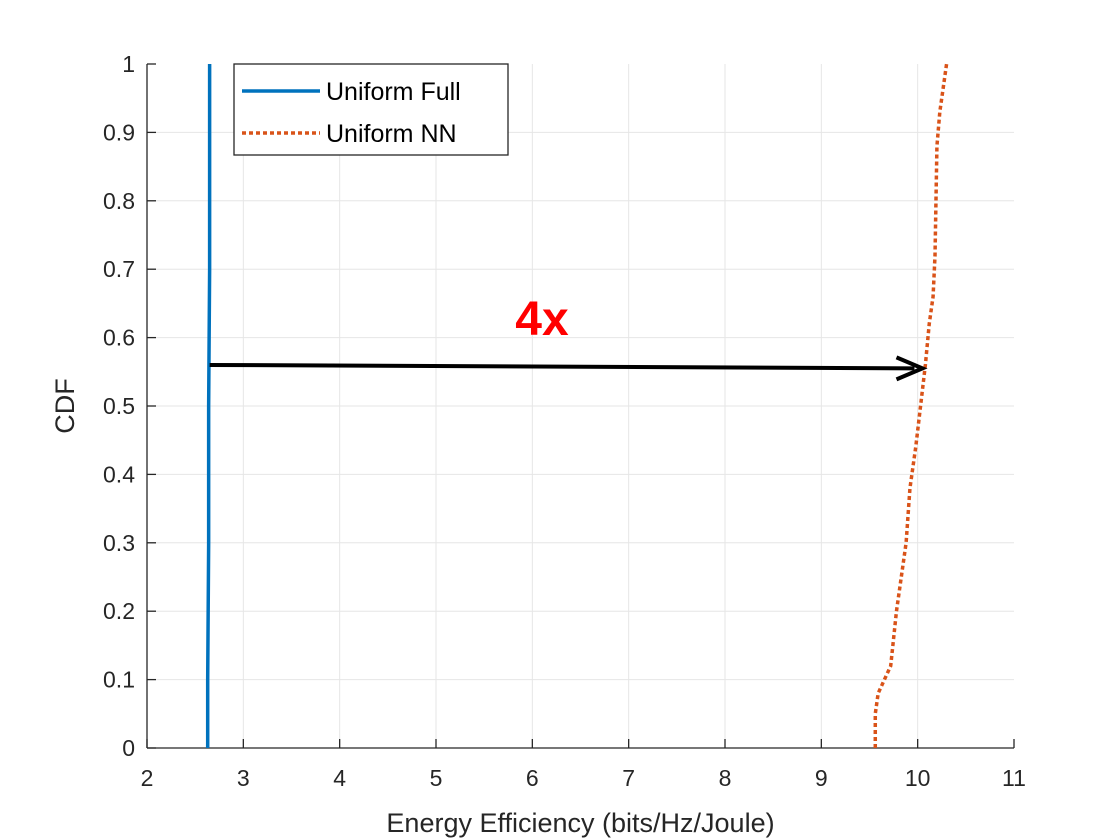 The image size is (1120, 840). What do you see at coordinates (119, 474) in the screenshot?
I see `y-tick-label: 0.4` at bounding box center [119, 474].